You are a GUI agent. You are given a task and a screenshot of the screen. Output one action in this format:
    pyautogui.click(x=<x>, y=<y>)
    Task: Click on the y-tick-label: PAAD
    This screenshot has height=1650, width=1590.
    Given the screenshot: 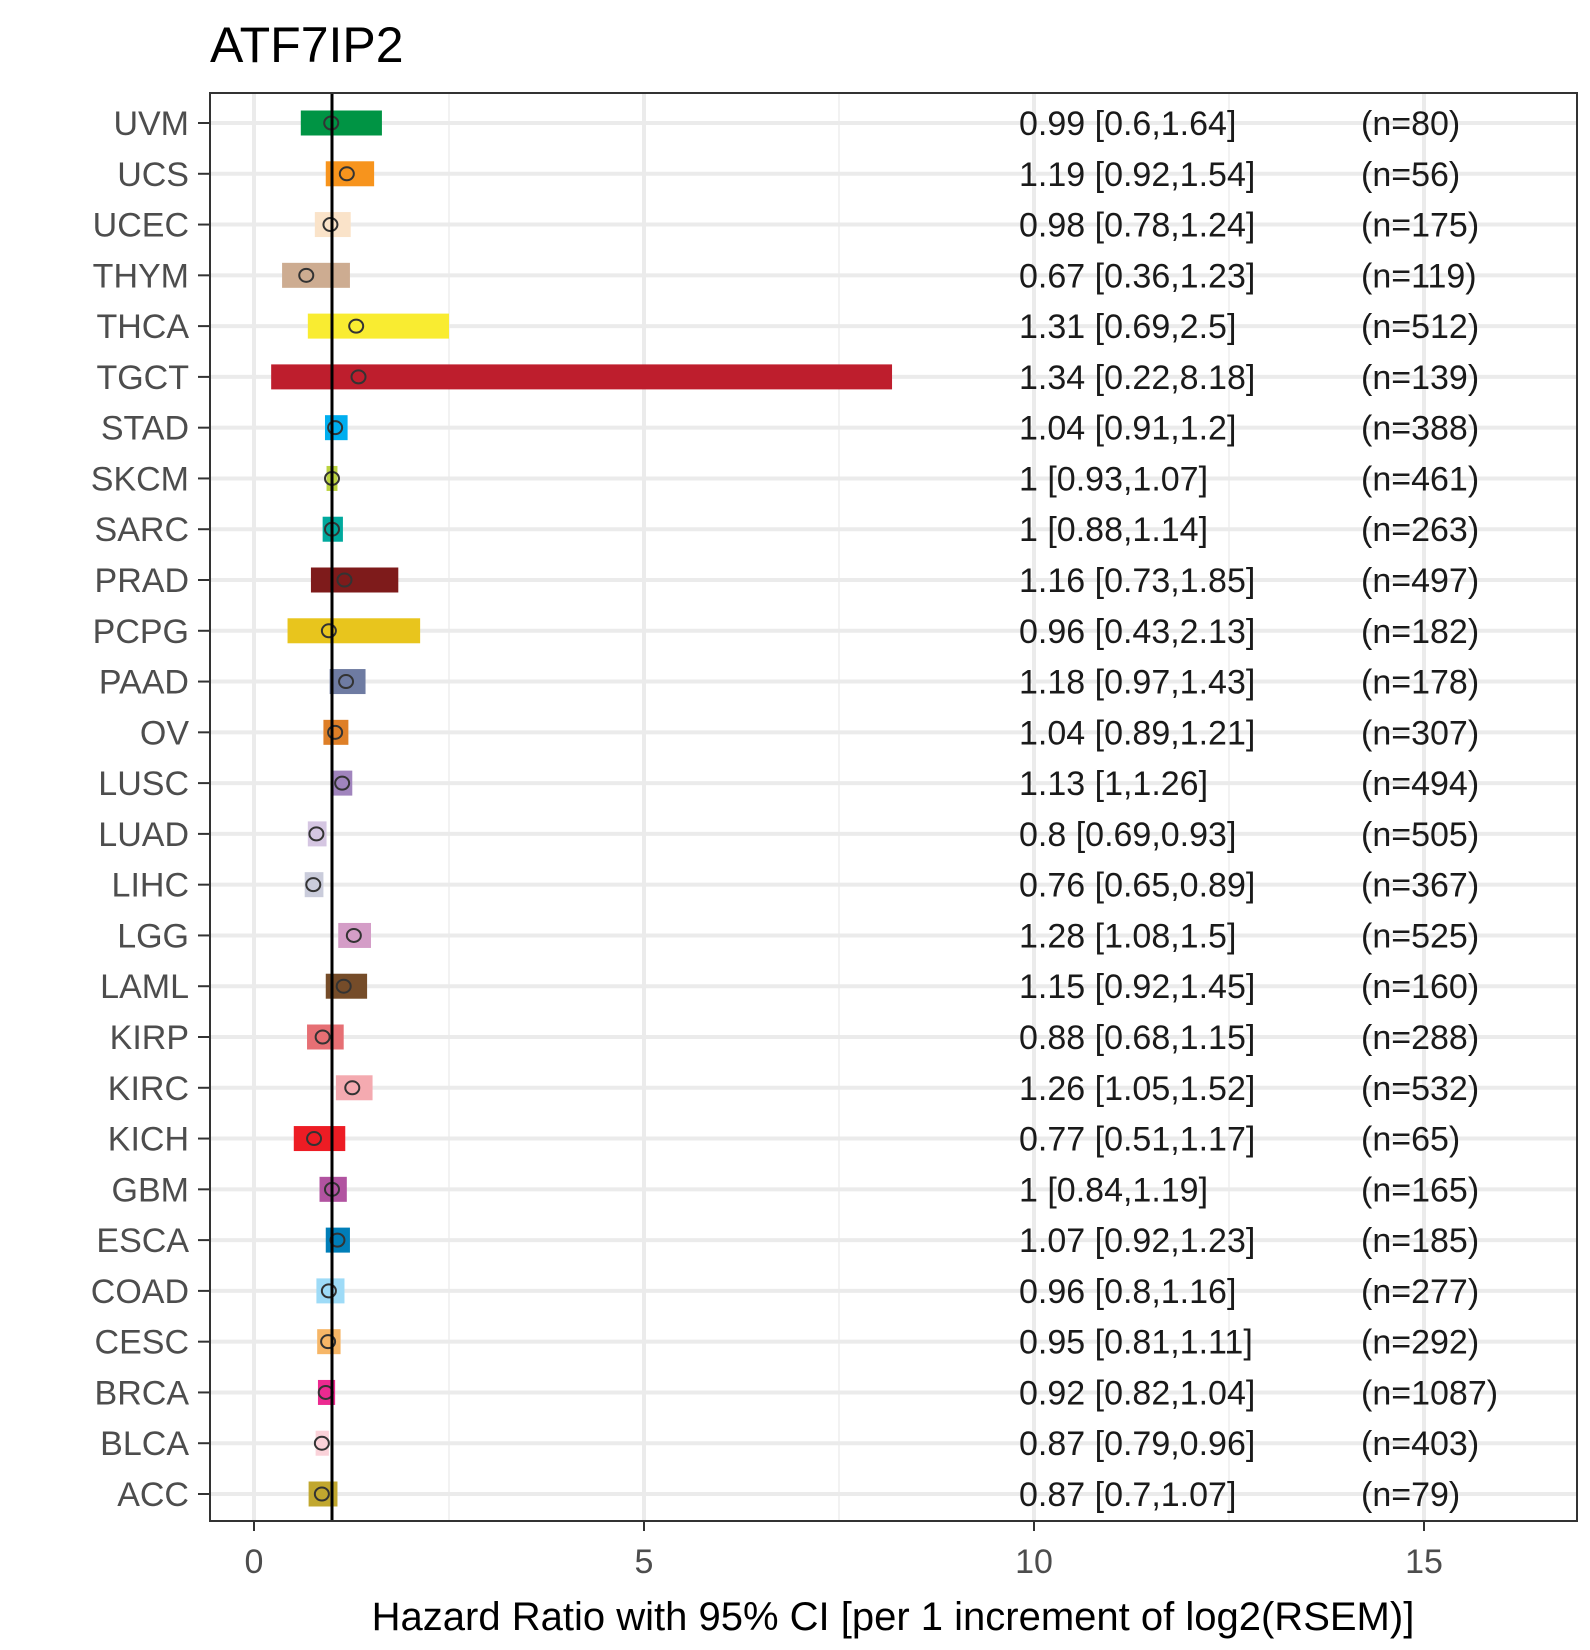 What is the action you would take?
    pyautogui.click(x=144, y=683)
    